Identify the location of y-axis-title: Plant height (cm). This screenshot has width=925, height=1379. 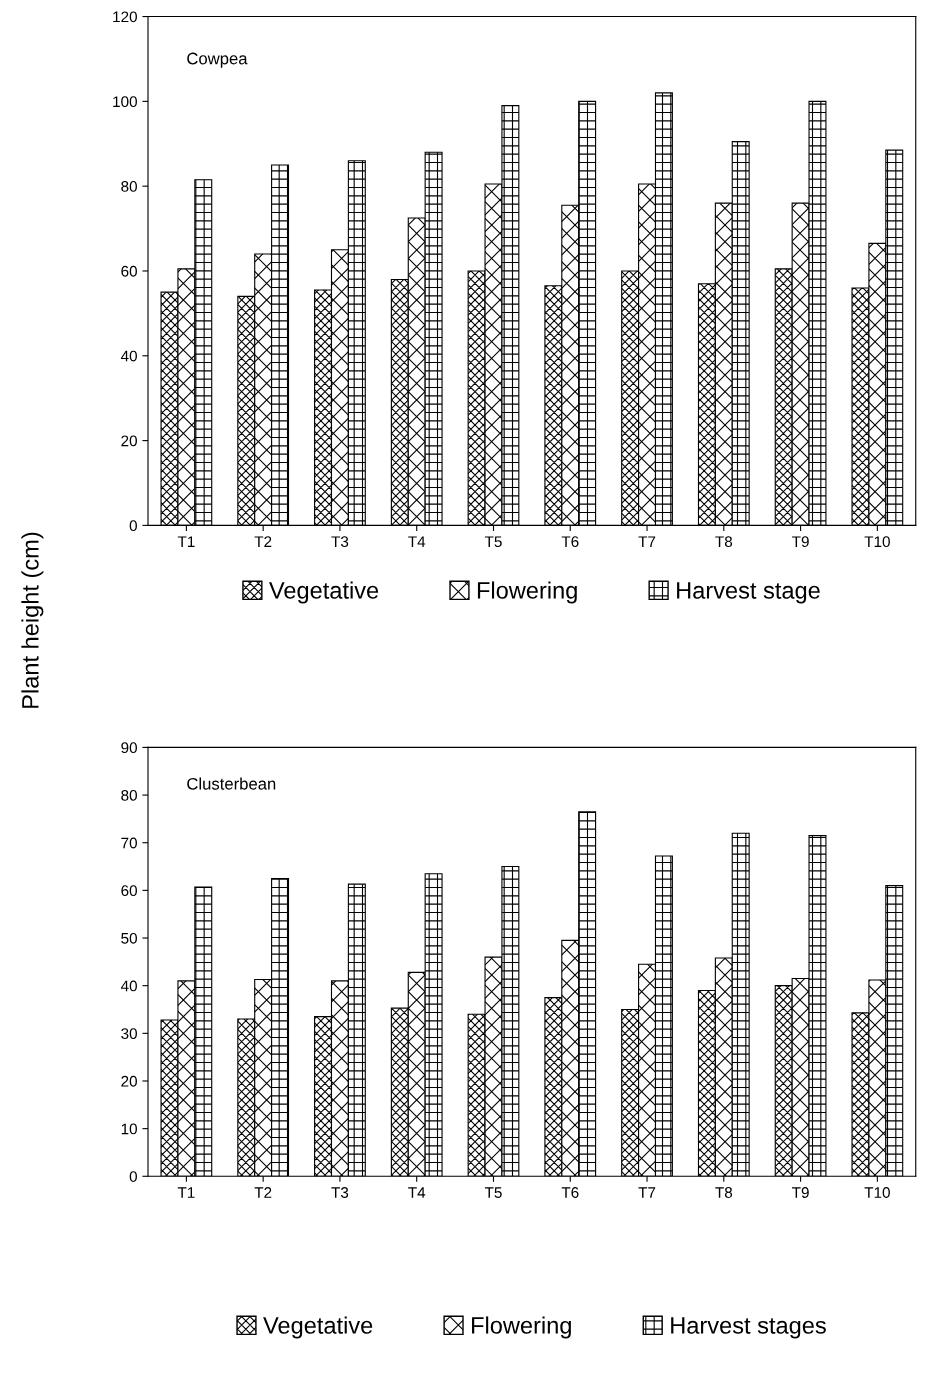
(32, 620).